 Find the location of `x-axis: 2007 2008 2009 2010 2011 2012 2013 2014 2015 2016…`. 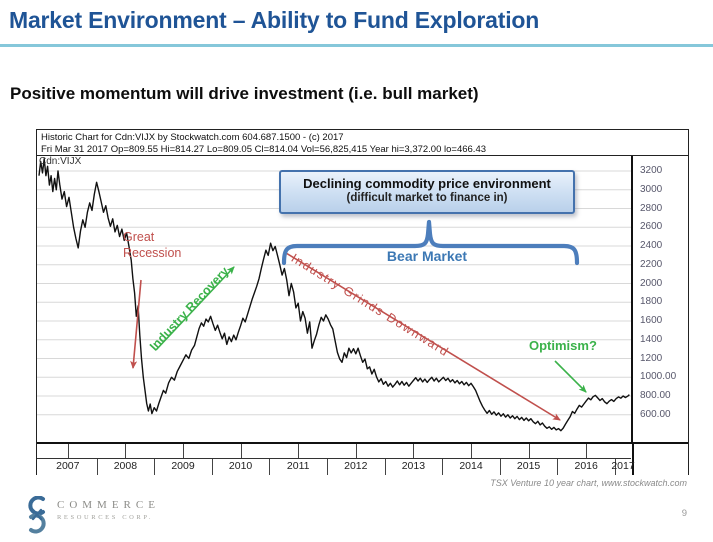

x-axis: 2007 2008 2009 2010 2011 2012 2013 2014 2015 2016… is located at coordinates (362, 458).